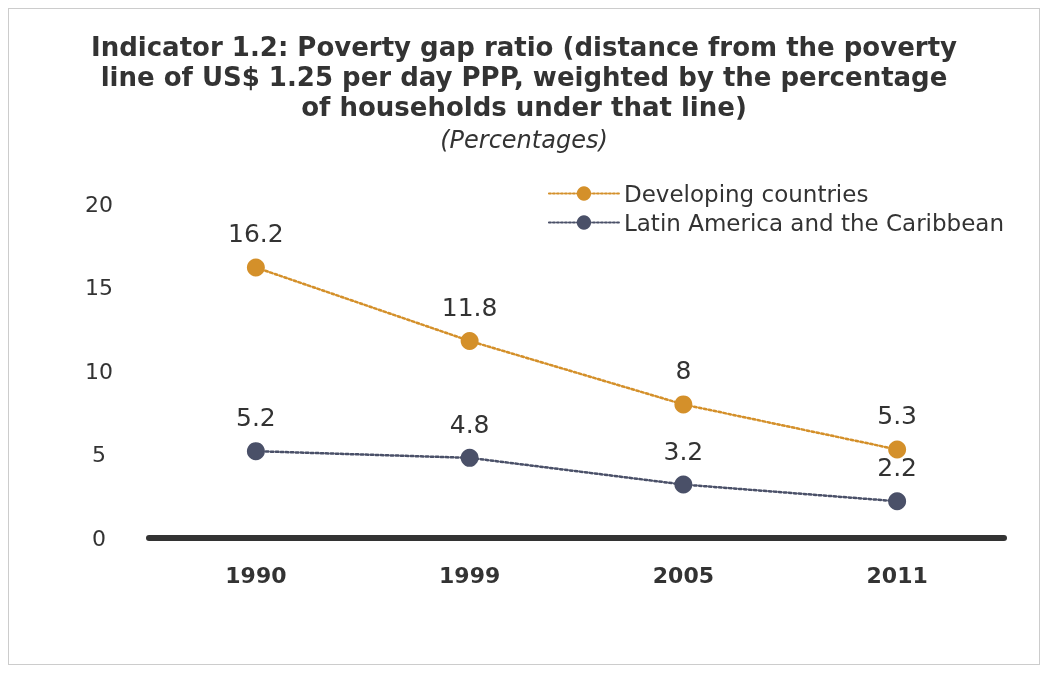 This screenshot has height=682, width=1049. Describe the element at coordinates (256, 234) in the screenshot. I see `data-label: 16.2` at that location.